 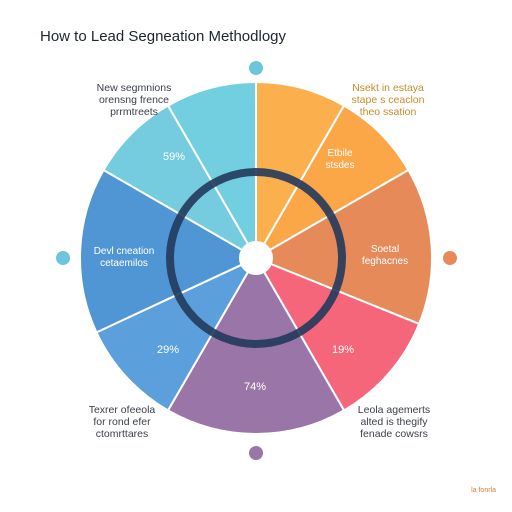 I want to click on outer-label-line: Nsekt in estaya, so click(x=388, y=88).